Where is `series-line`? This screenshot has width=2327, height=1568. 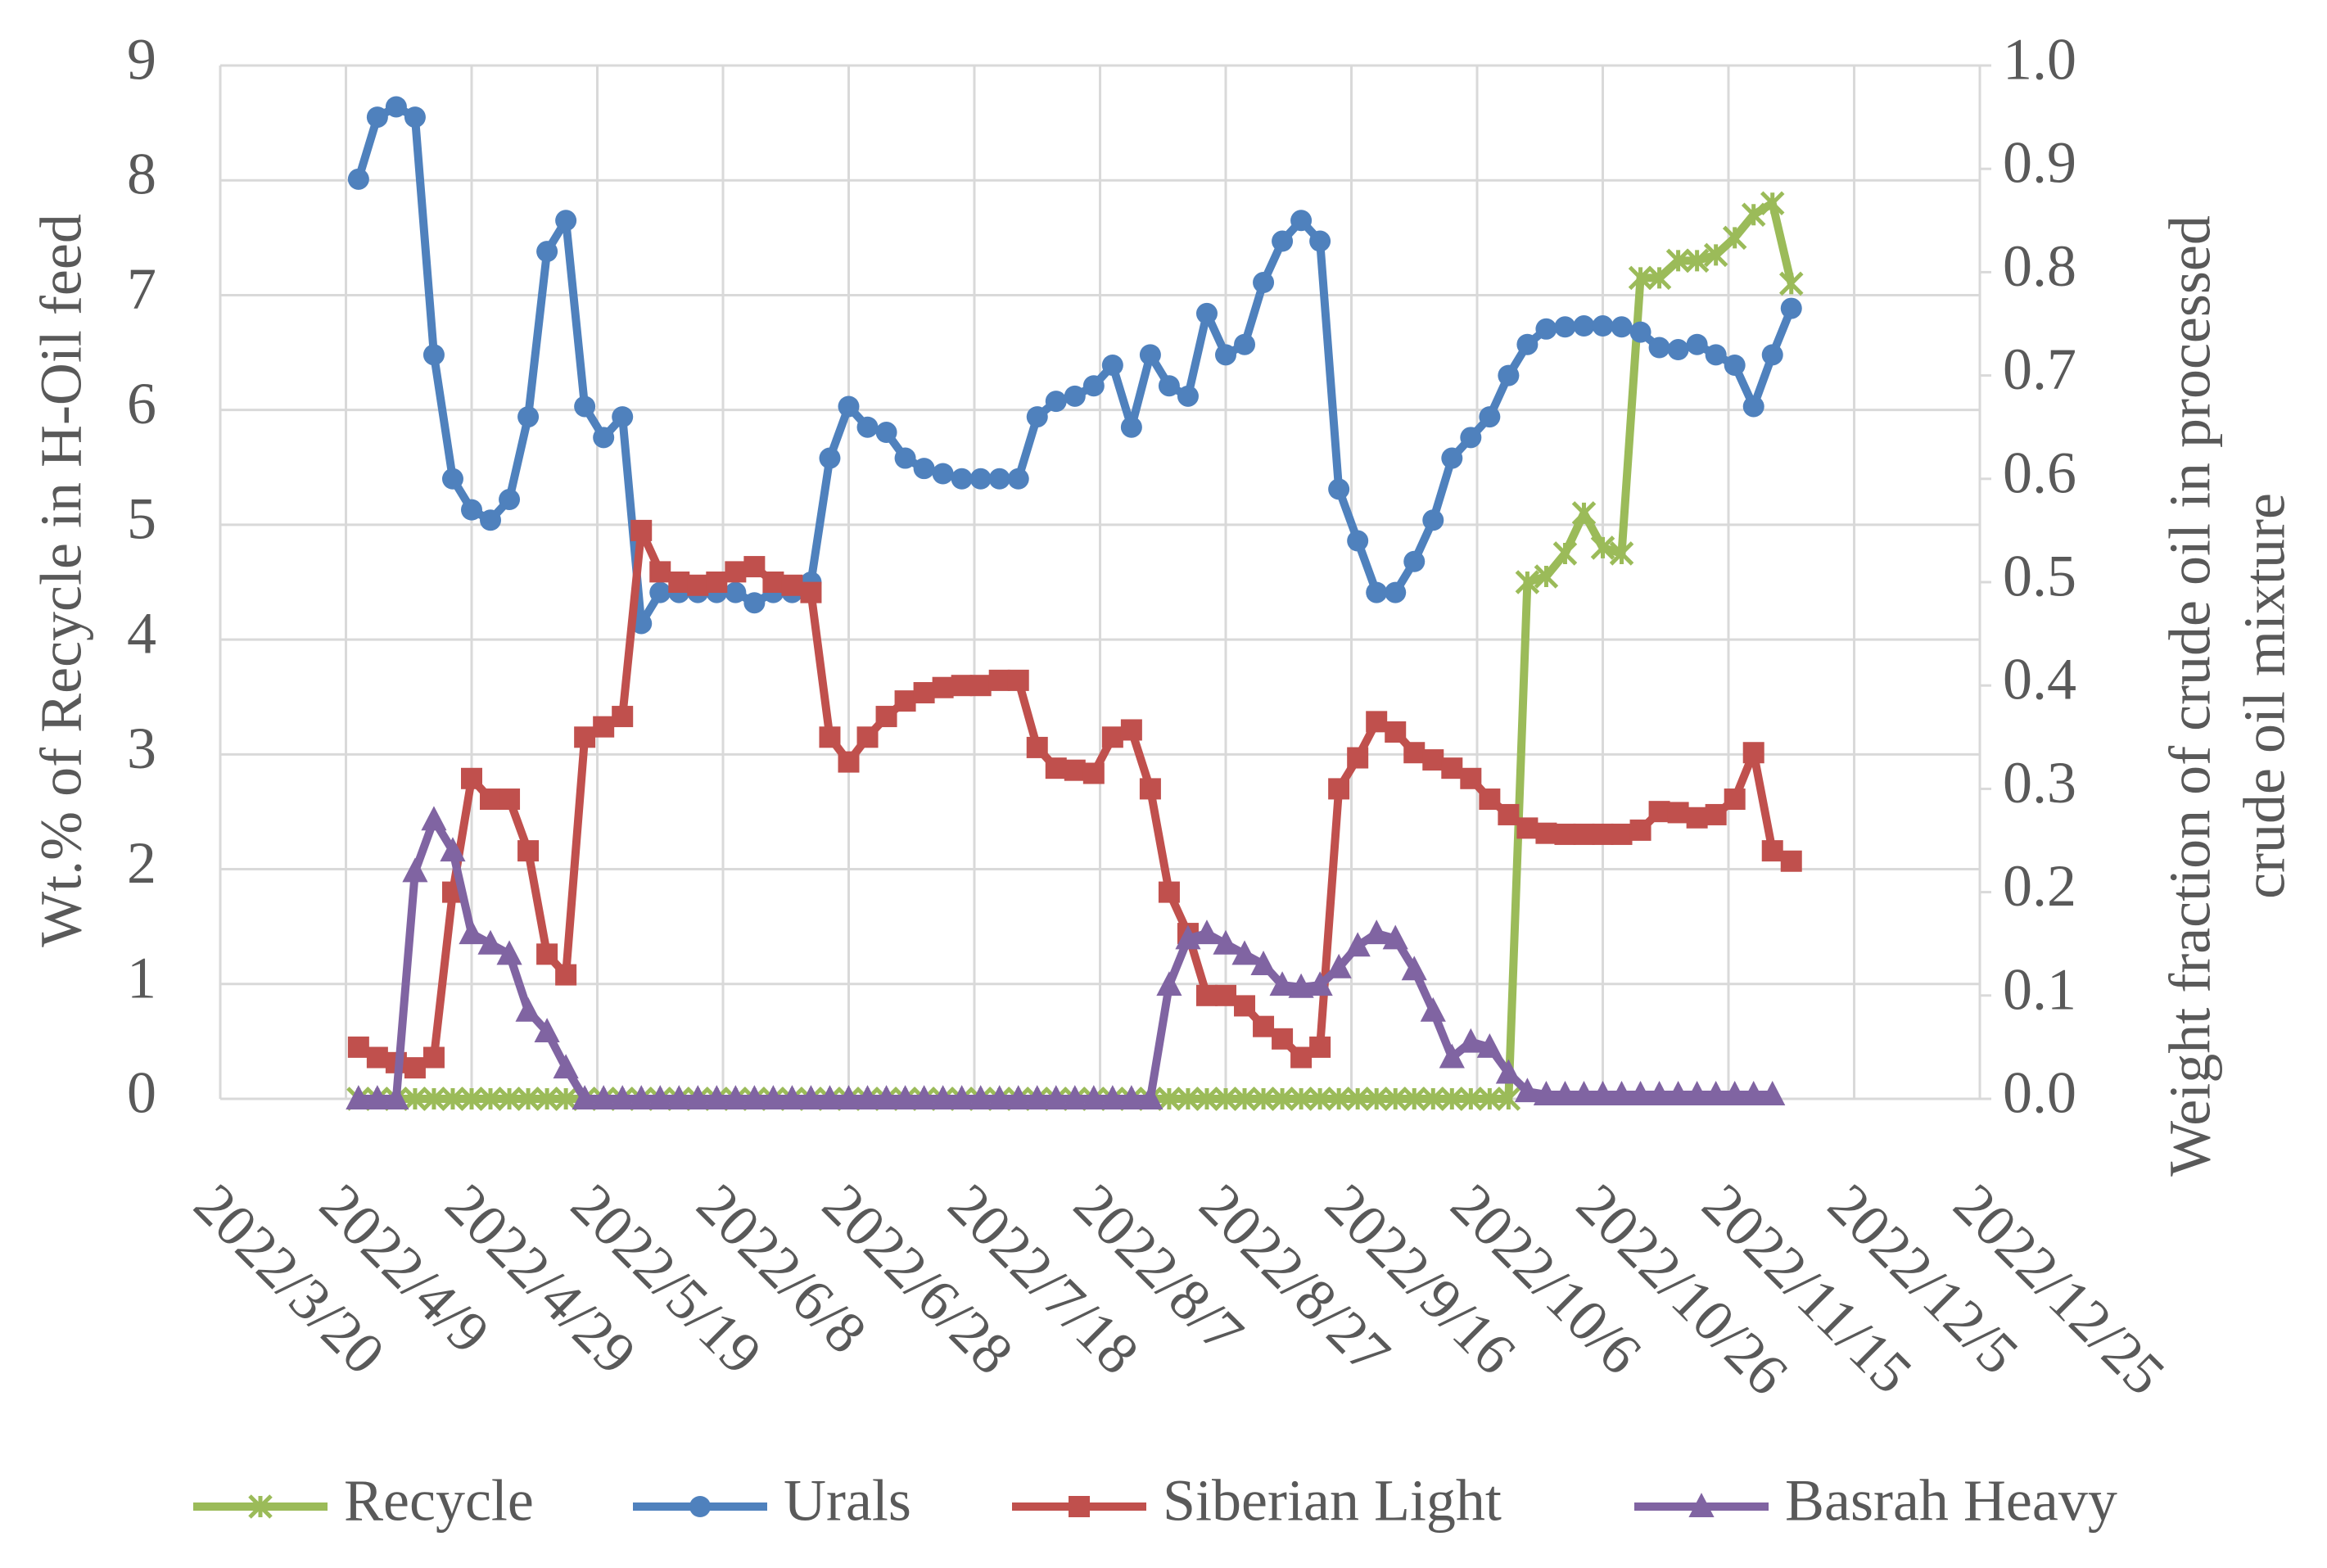 series-line is located at coordinates (1065, 960).